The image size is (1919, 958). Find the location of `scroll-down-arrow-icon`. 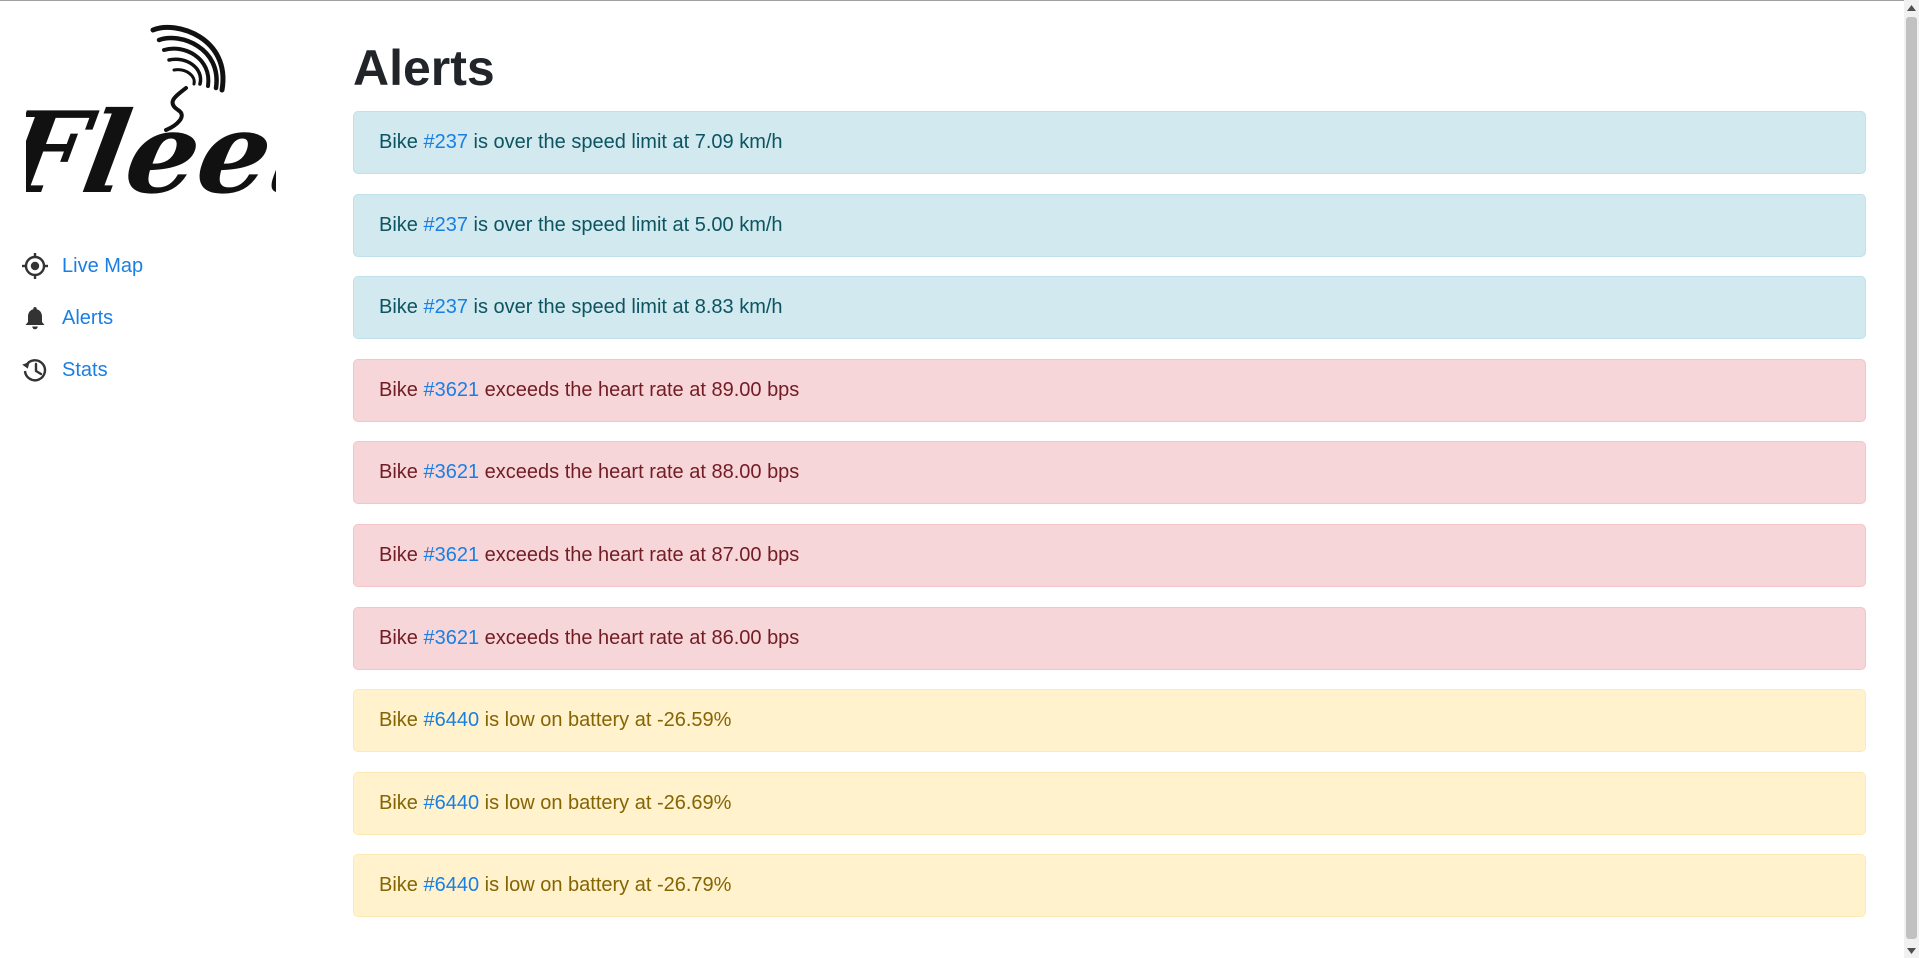

scroll-down-arrow-icon is located at coordinates (1911, 950).